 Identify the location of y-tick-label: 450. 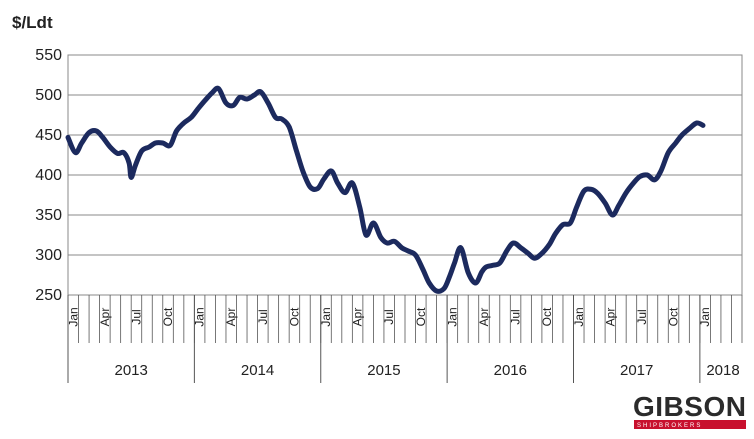
(48, 135).